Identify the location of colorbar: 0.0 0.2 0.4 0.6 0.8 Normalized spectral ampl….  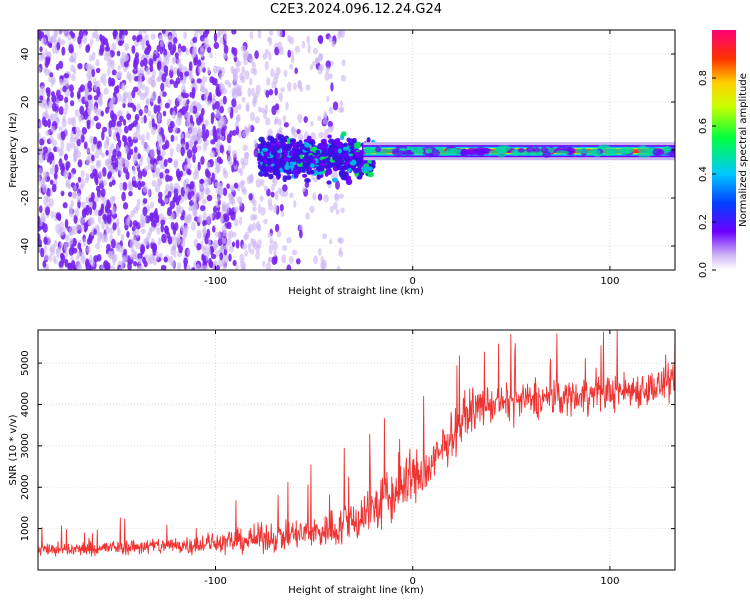
(723, 154).